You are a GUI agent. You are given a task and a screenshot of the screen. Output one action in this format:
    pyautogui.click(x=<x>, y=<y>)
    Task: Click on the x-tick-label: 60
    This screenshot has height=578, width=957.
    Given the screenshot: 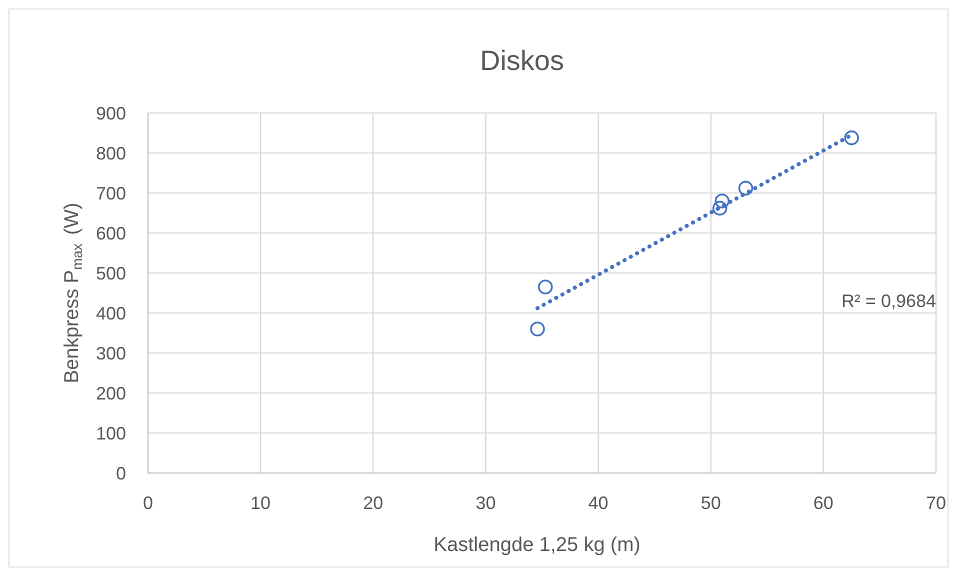 What is the action you would take?
    pyautogui.click(x=823, y=503)
    